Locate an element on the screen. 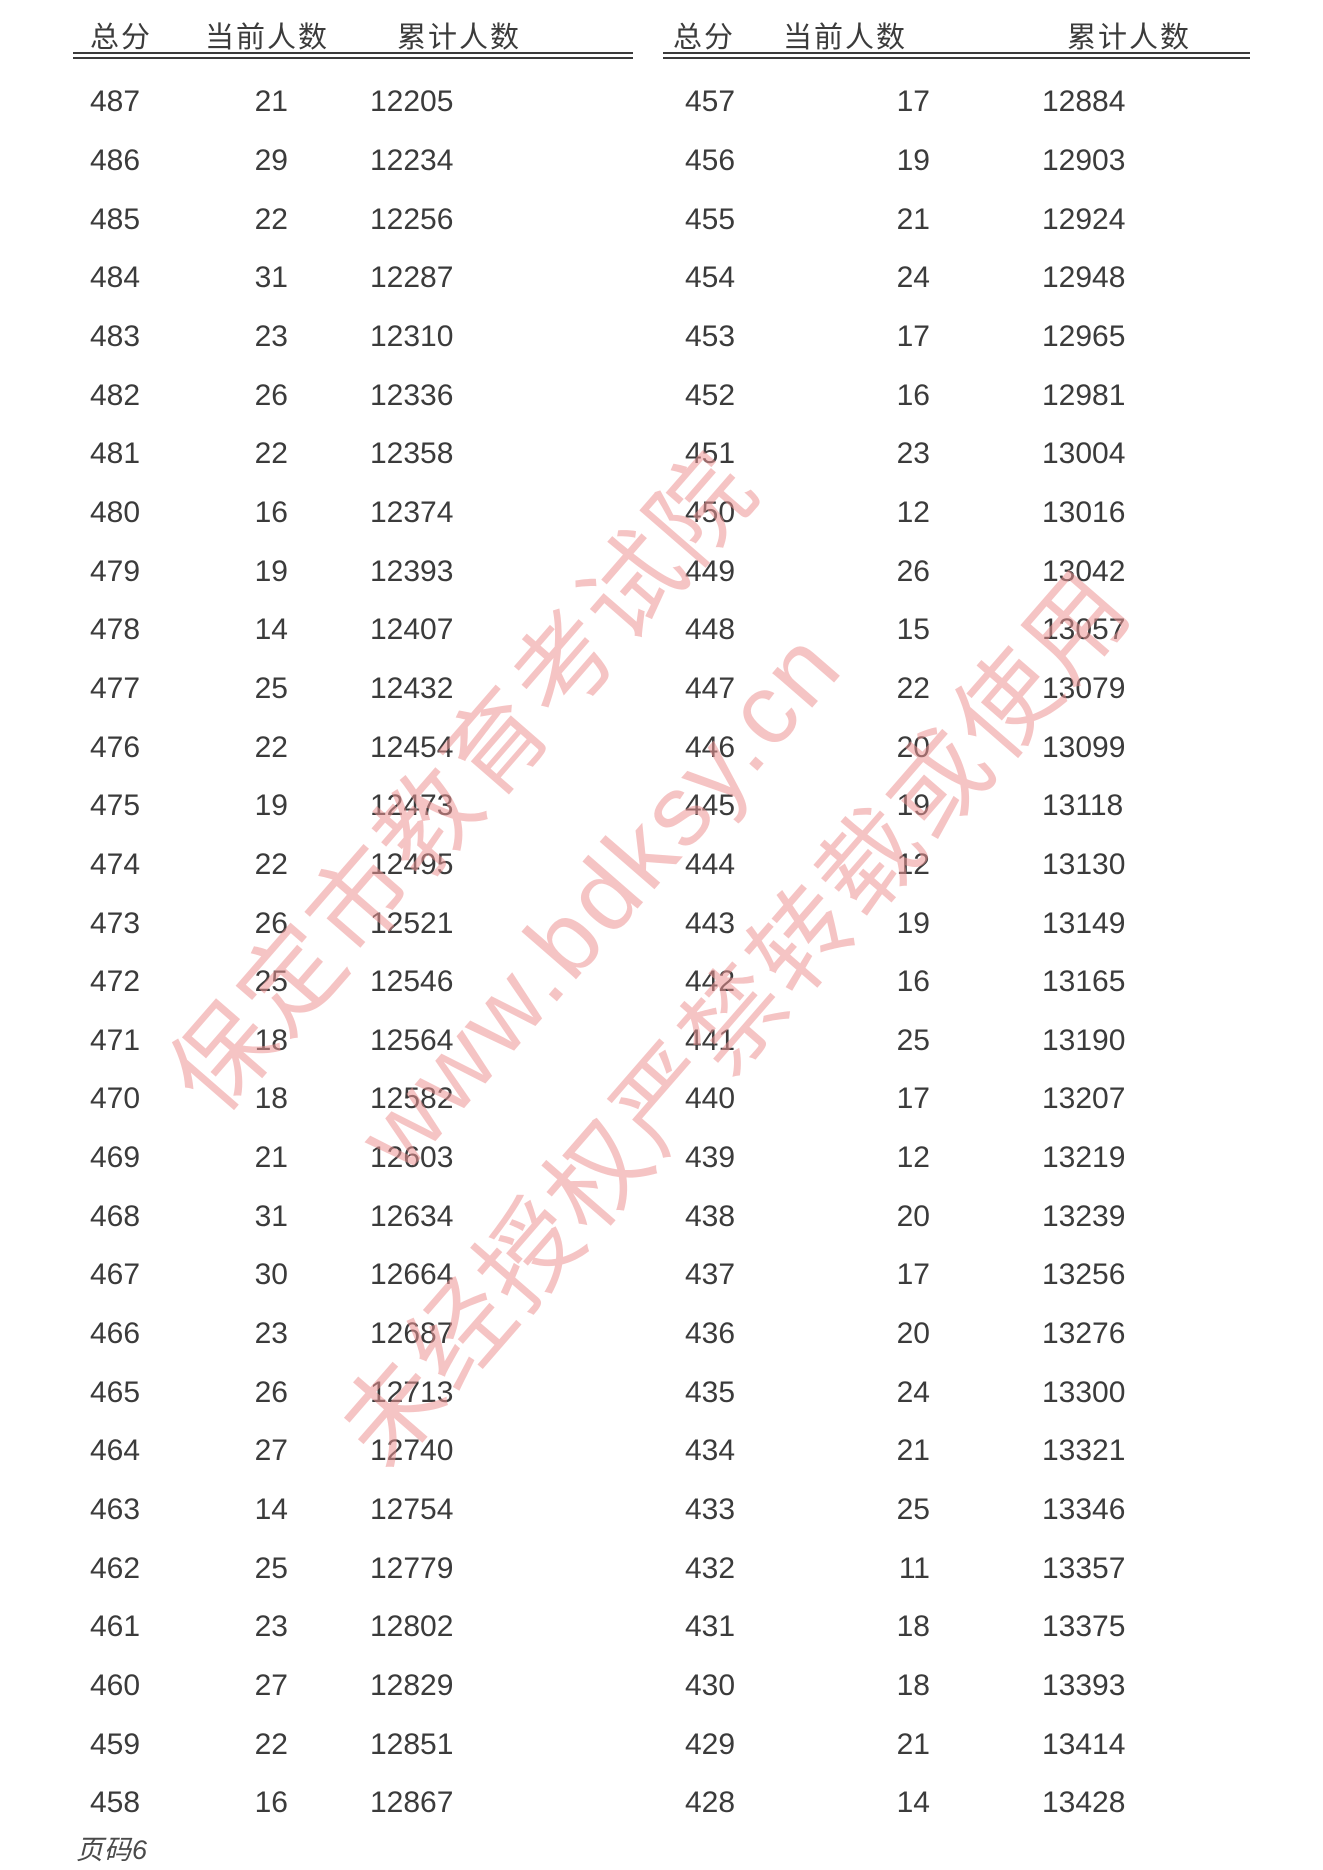  table-row: 456 19 12903 is located at coordinates (956, 161).